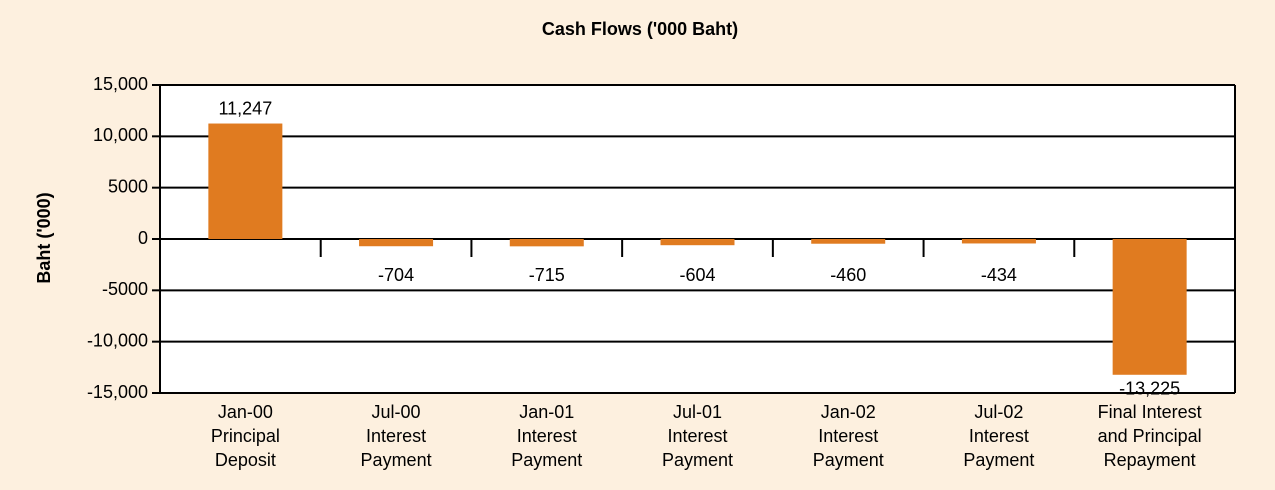 The image size is (1275, 490). Describe the element at coordinates (999, 275) in the screenshot. I see `value-label: -434` at that location.